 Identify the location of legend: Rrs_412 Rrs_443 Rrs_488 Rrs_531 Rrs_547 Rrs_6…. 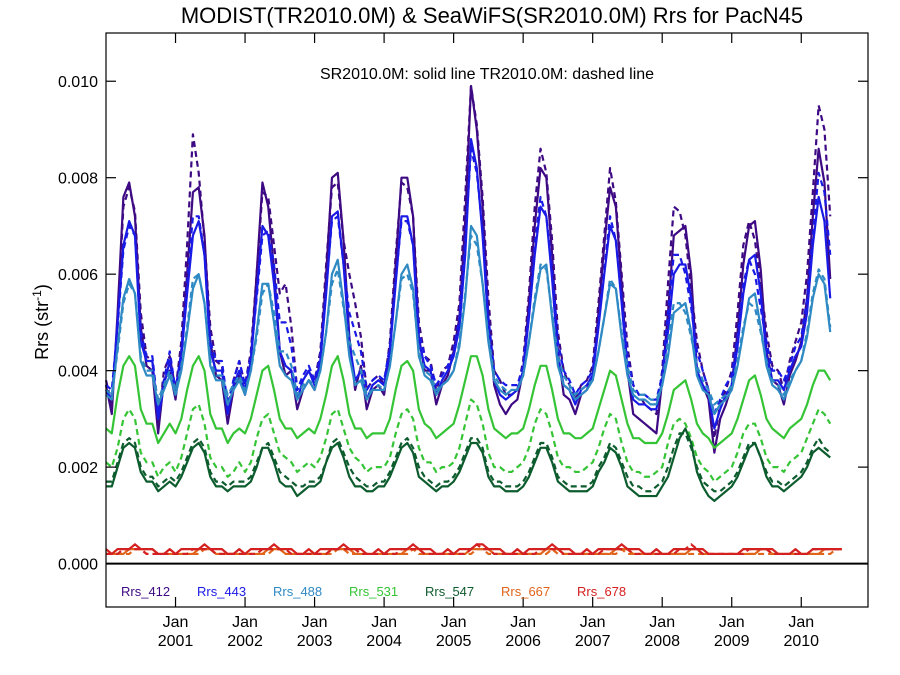
(373, 591).